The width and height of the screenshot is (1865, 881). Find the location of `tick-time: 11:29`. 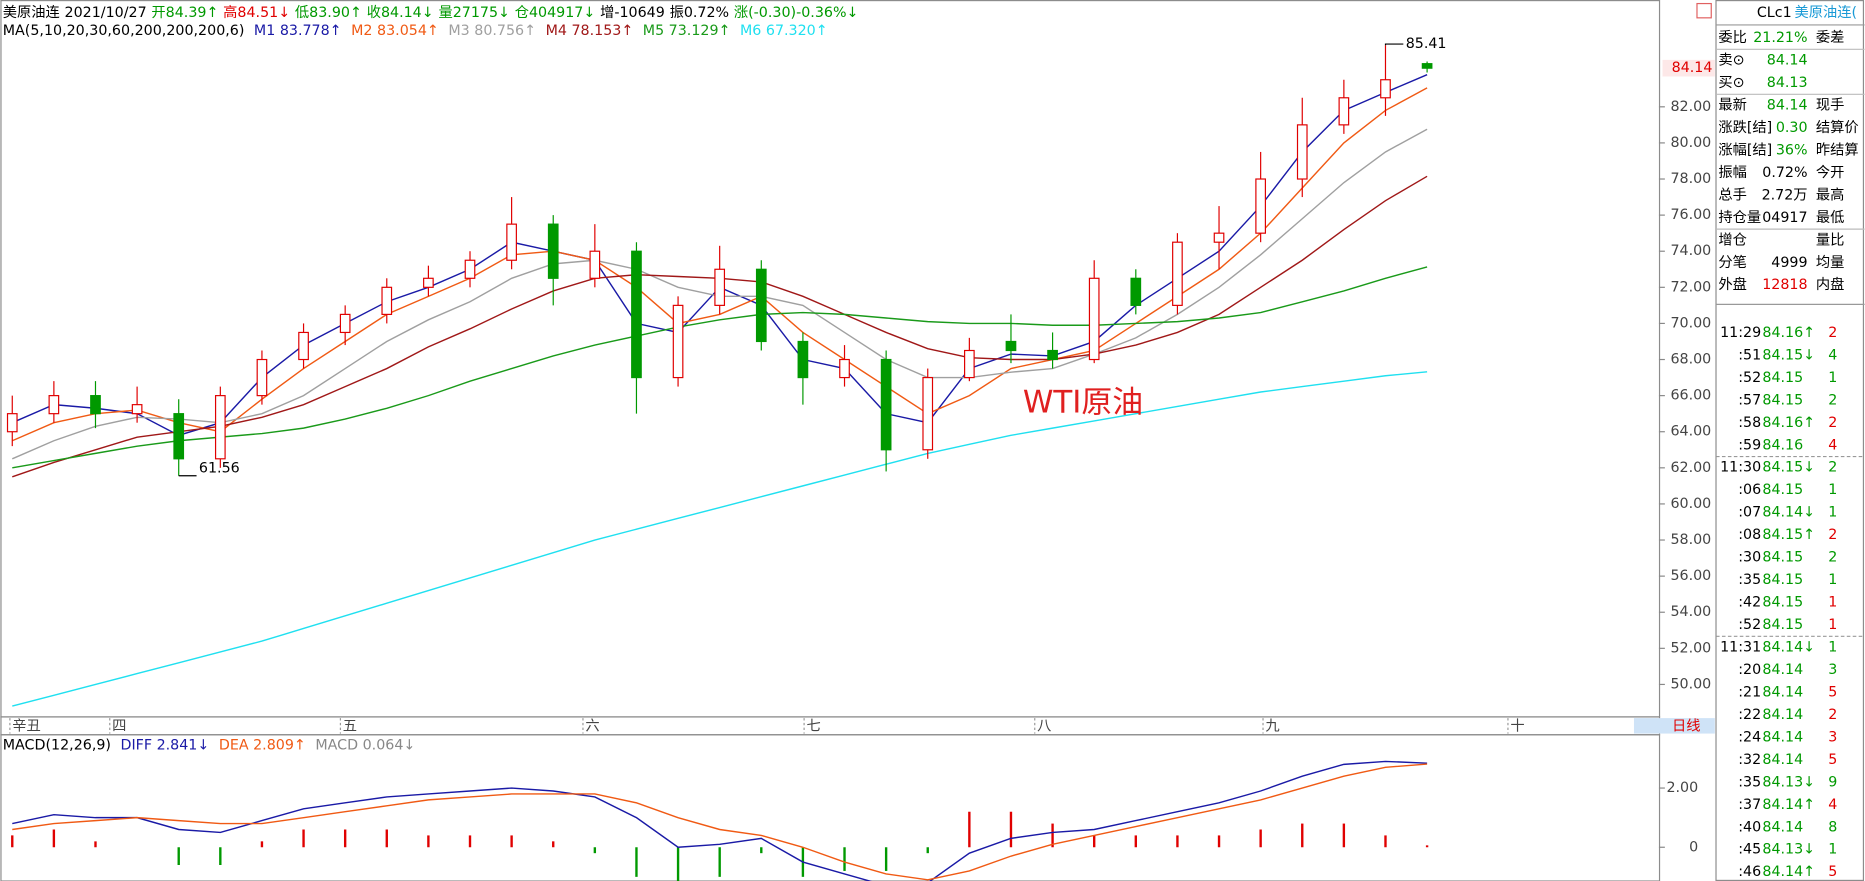

tick-time: 11:29 is located at coordinates (1740, 333).